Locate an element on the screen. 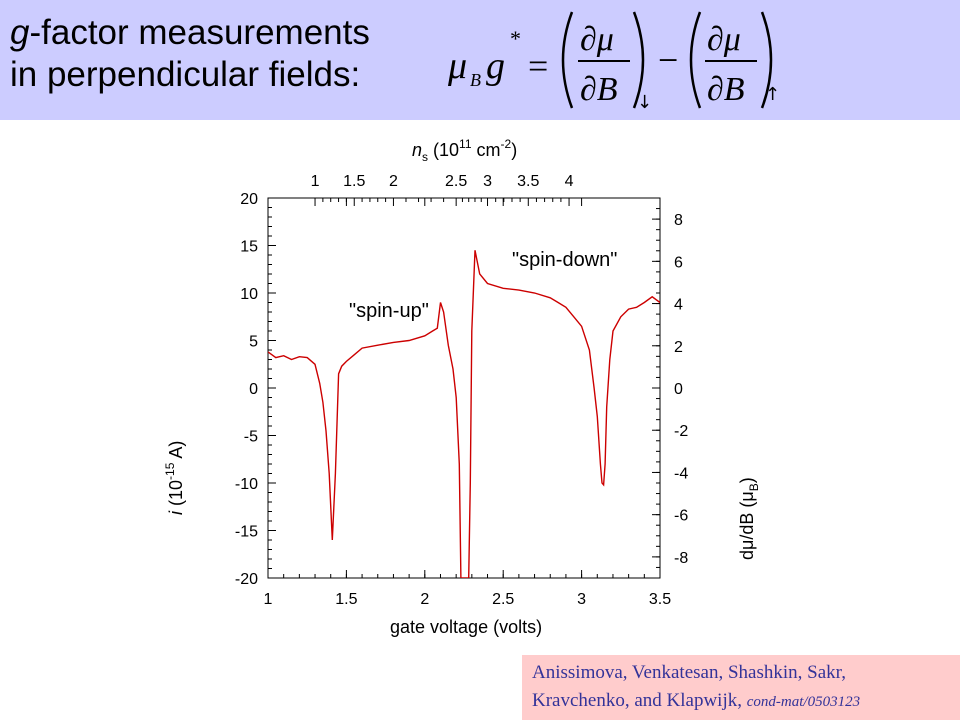  top-tick-label: 3 is located at coordinates (487, 181).